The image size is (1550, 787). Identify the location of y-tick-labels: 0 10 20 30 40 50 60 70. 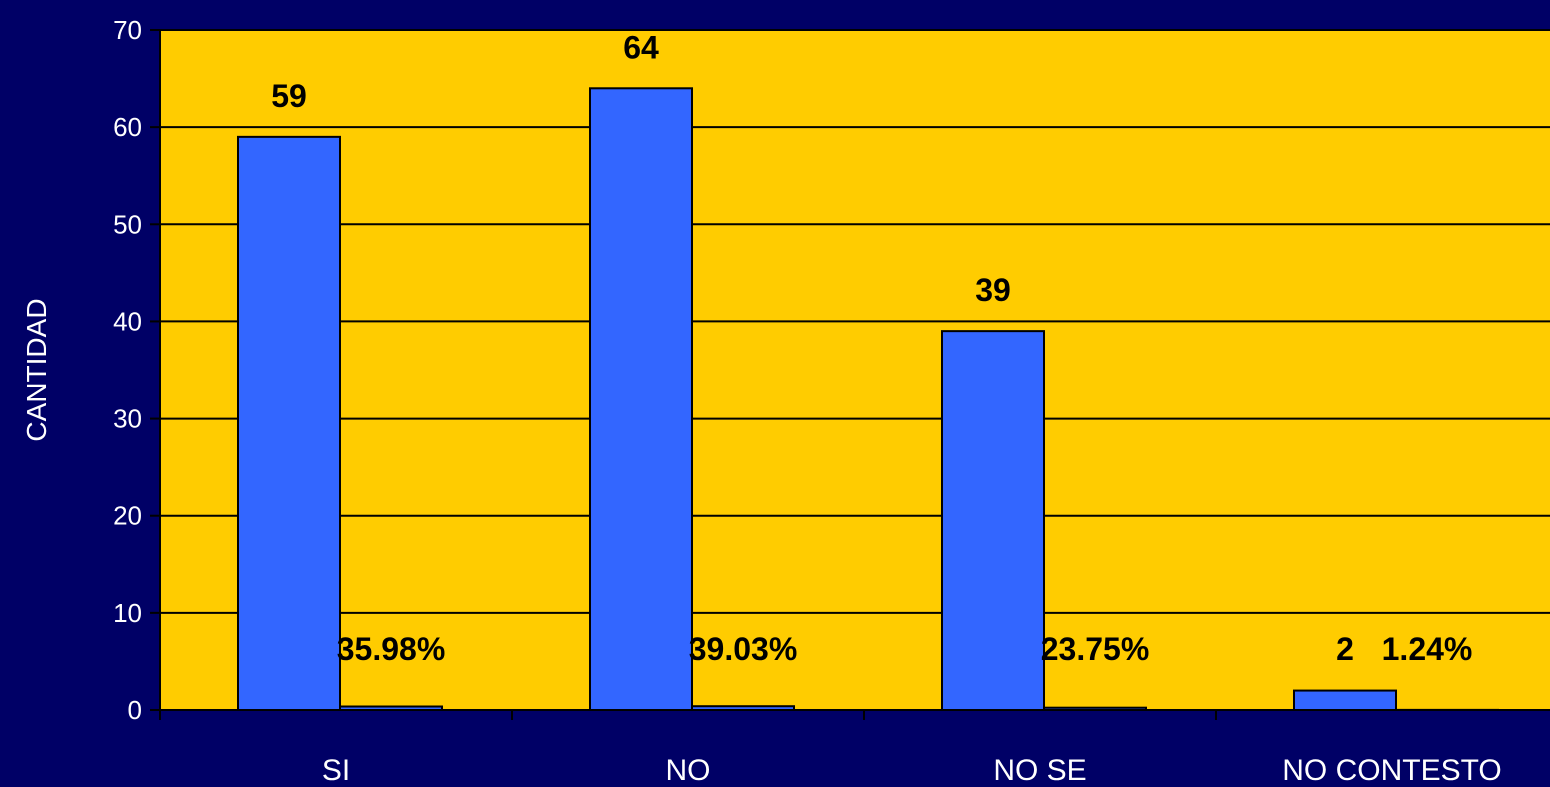
(127, 370).